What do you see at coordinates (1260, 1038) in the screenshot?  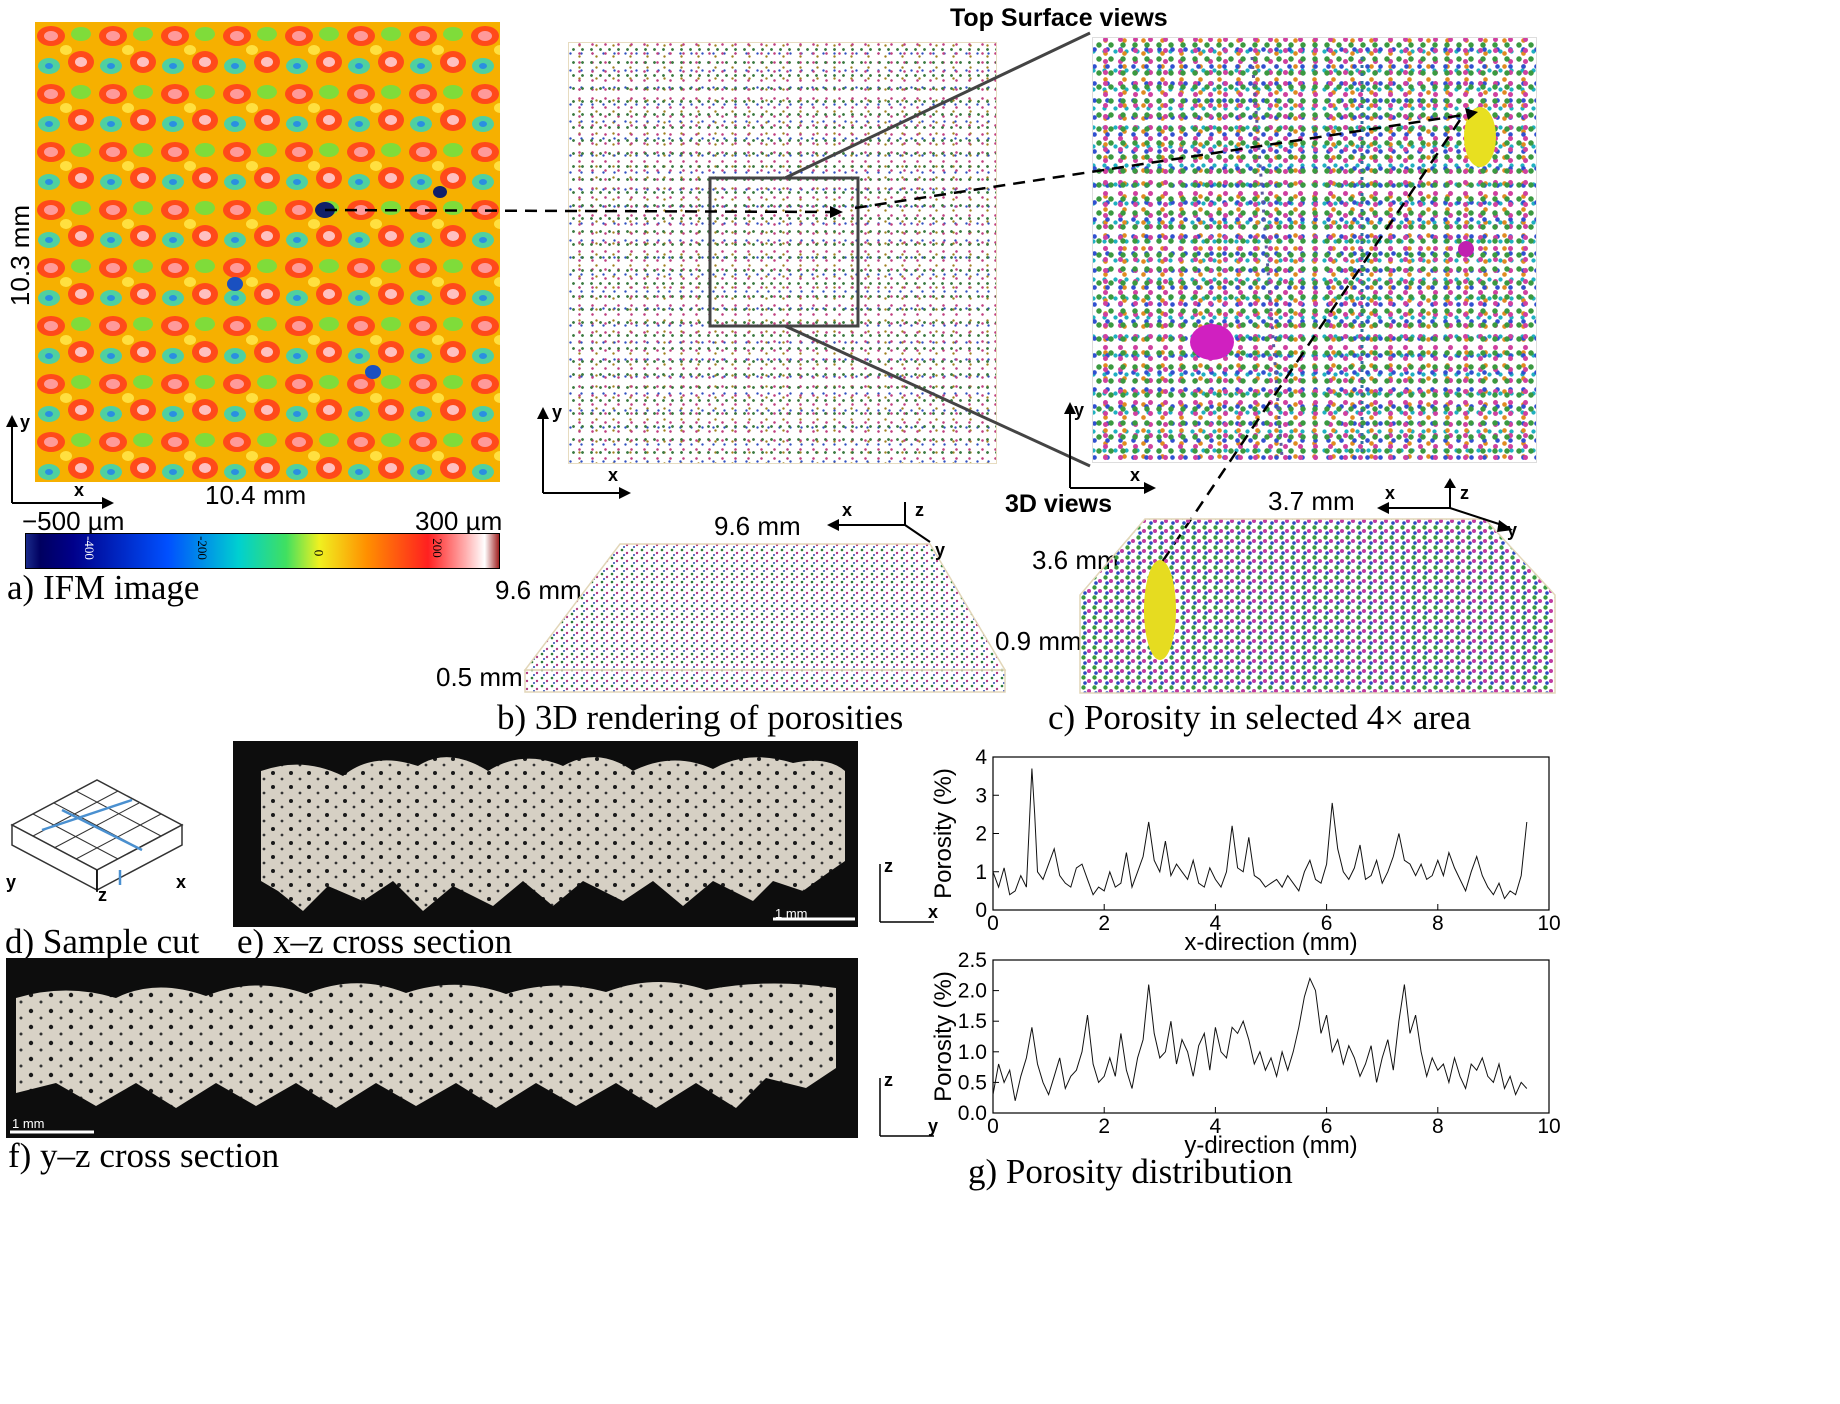 I see `series-line-y-direction` at bounding box center [1260, 1038].